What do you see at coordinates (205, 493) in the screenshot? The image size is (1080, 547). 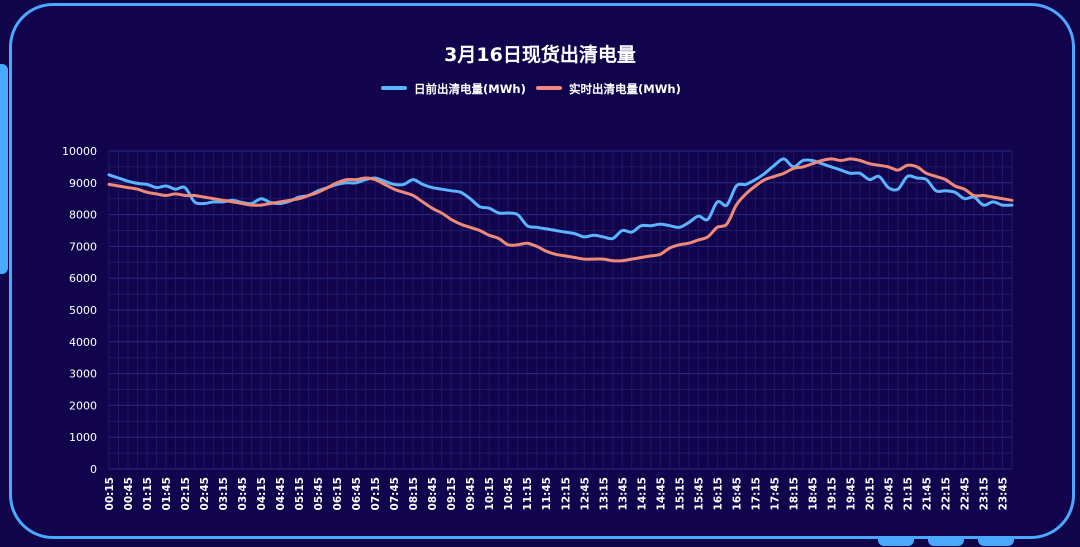 I see `x-tick-label: 02:45` at bounding box center [205, 493].